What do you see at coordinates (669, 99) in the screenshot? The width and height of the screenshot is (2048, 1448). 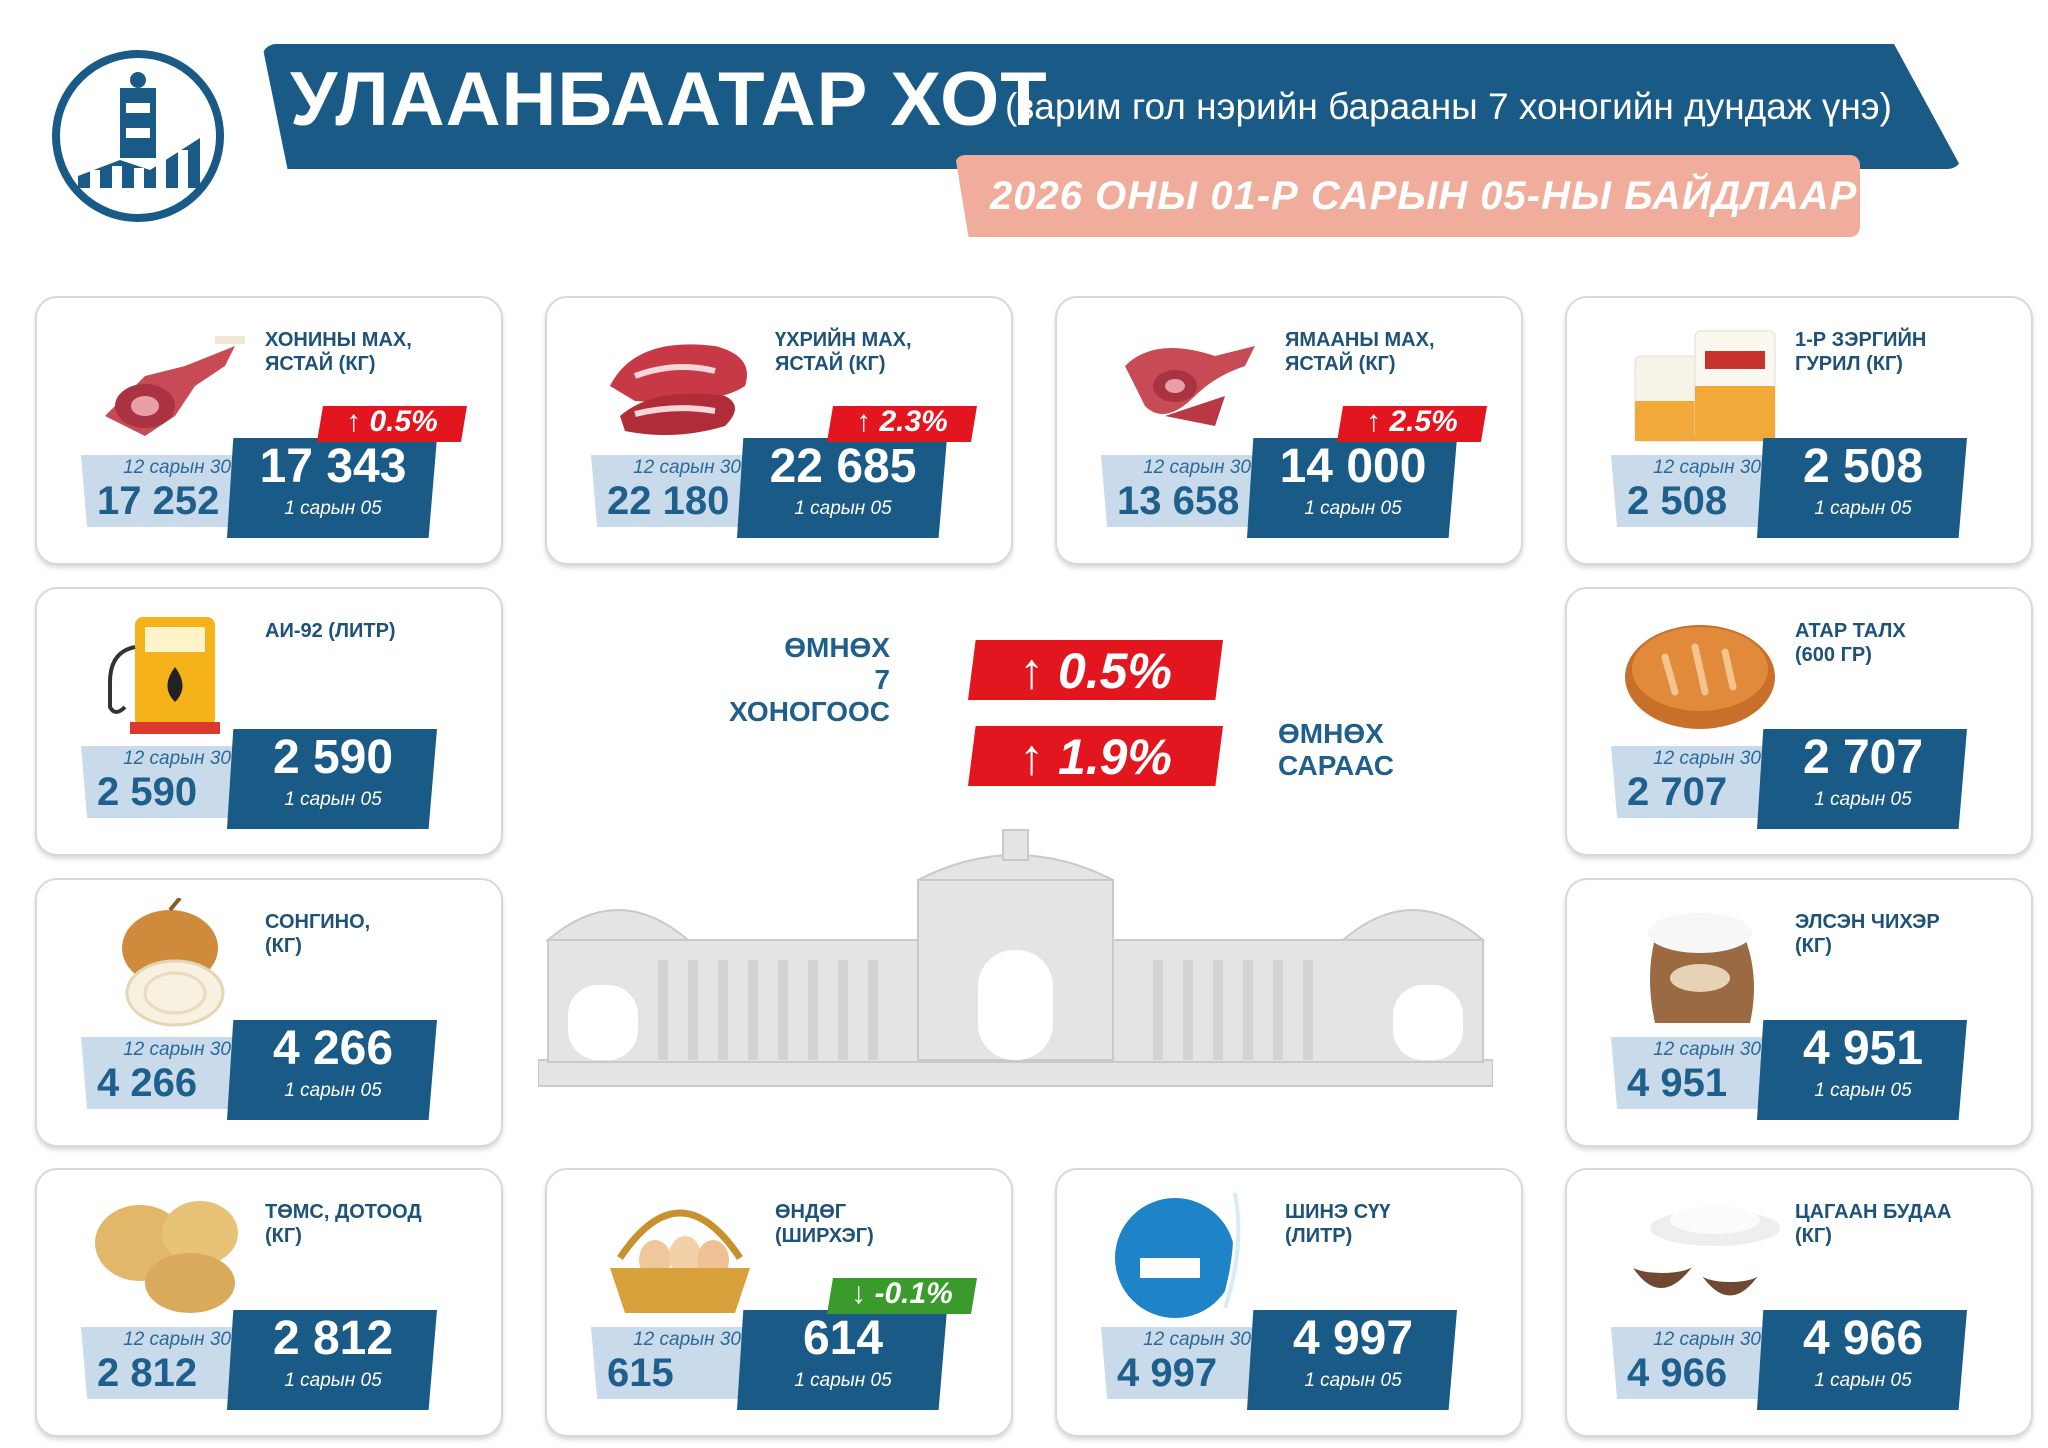 I see `page-title: УЛААНБААТАР ХОТ` at bounding box center [669, 99].